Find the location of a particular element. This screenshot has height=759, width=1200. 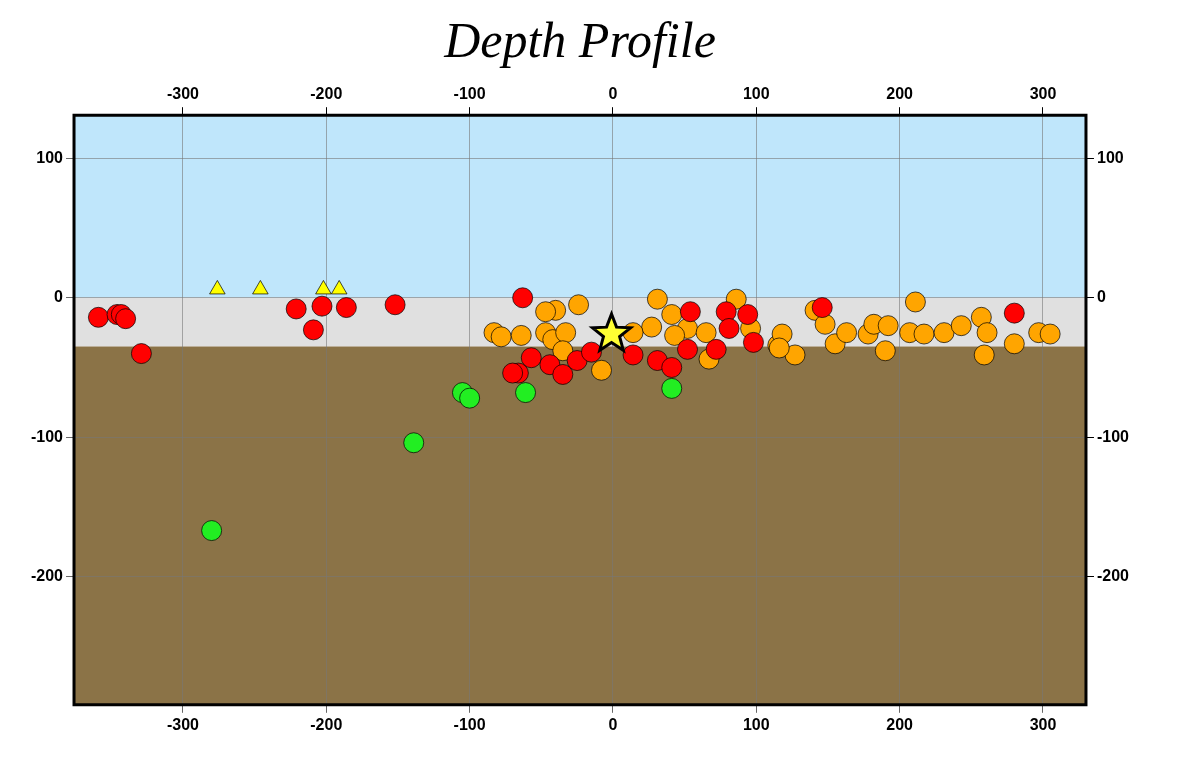

x-tick-label: 0 is located at coordinates (613, 724).